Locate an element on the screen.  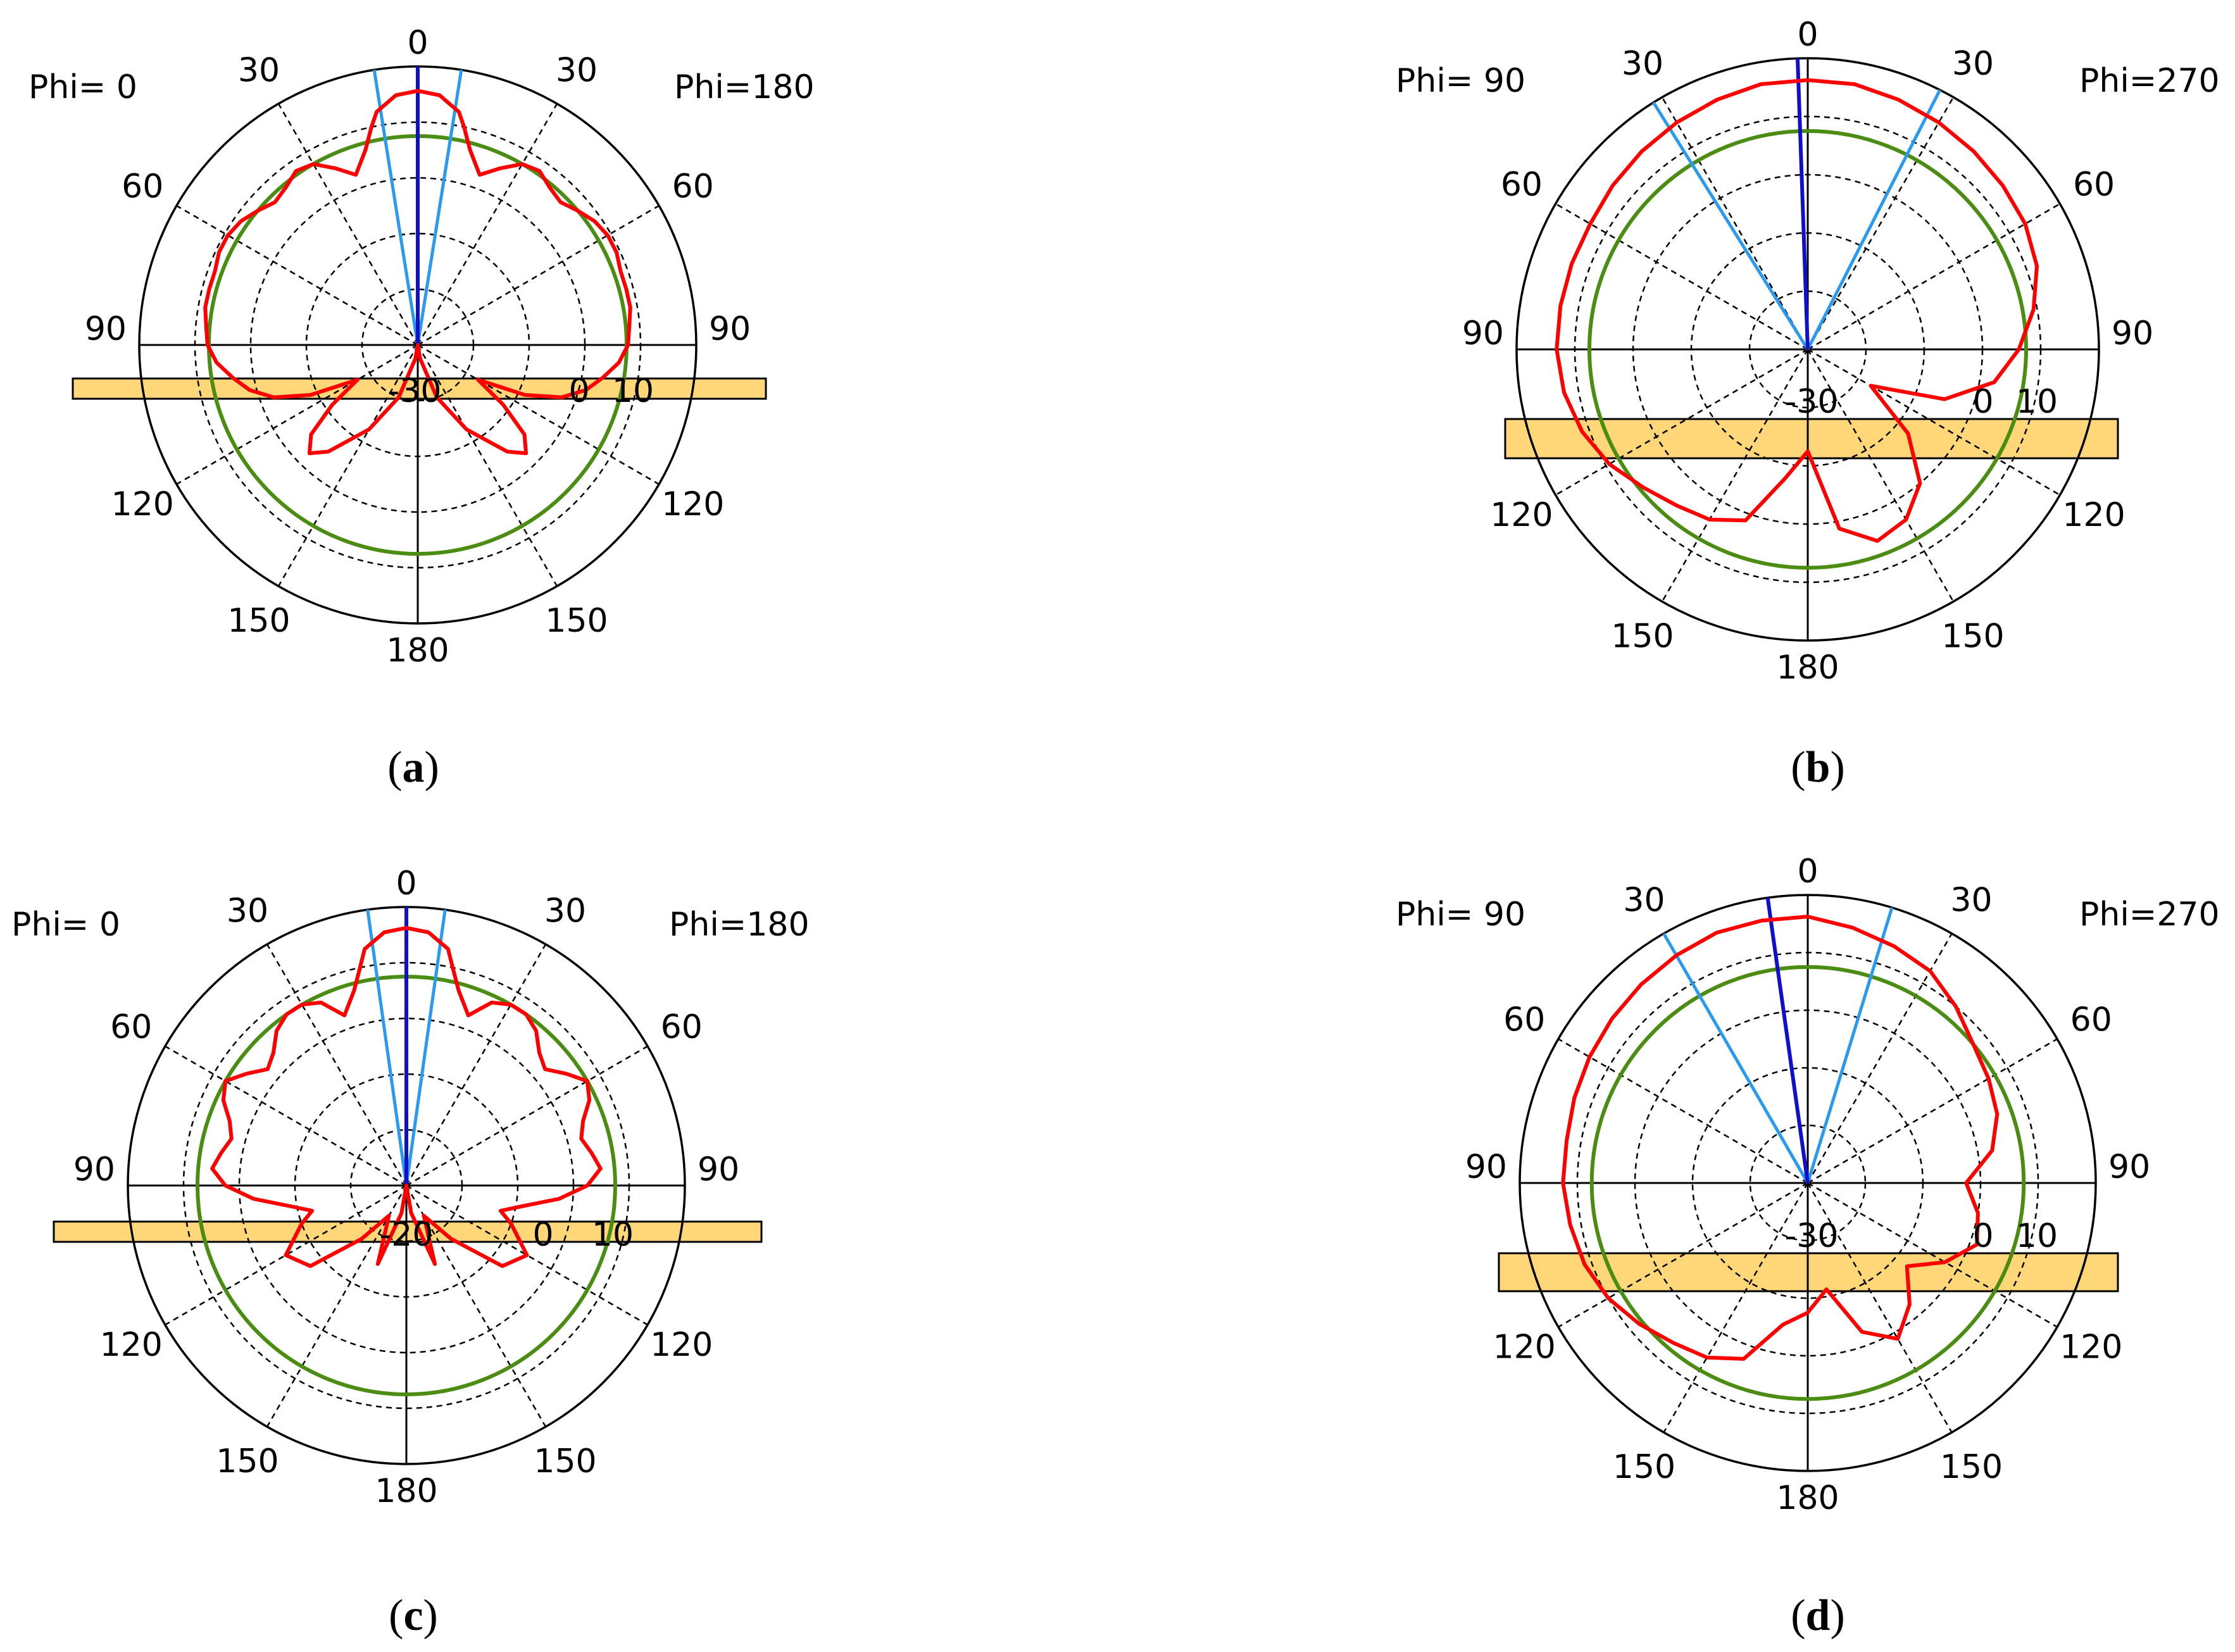
angle-tick-label: 180 is located at coordinates (1807, 668).